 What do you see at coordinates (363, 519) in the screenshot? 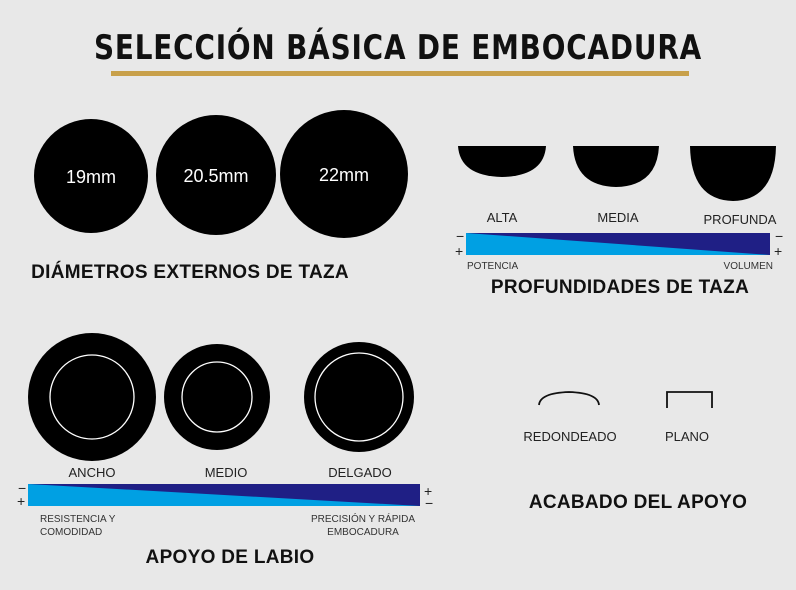
I see `rim-right-label-line1: PRECISIÓN Y RÁPIDA` at bounding box center [363, 519].